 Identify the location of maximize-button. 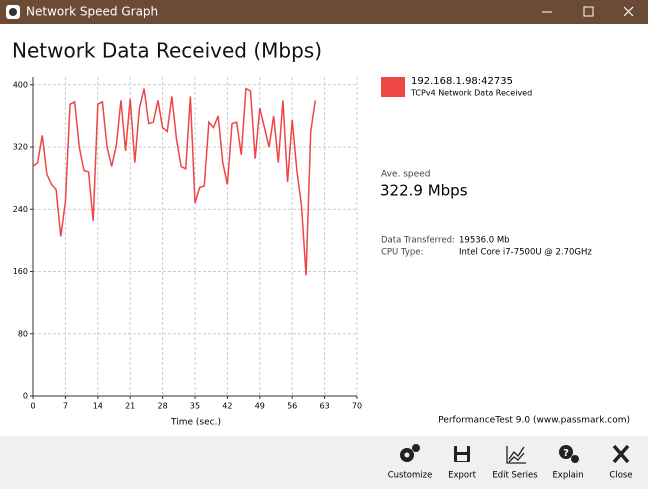
(588, 11).